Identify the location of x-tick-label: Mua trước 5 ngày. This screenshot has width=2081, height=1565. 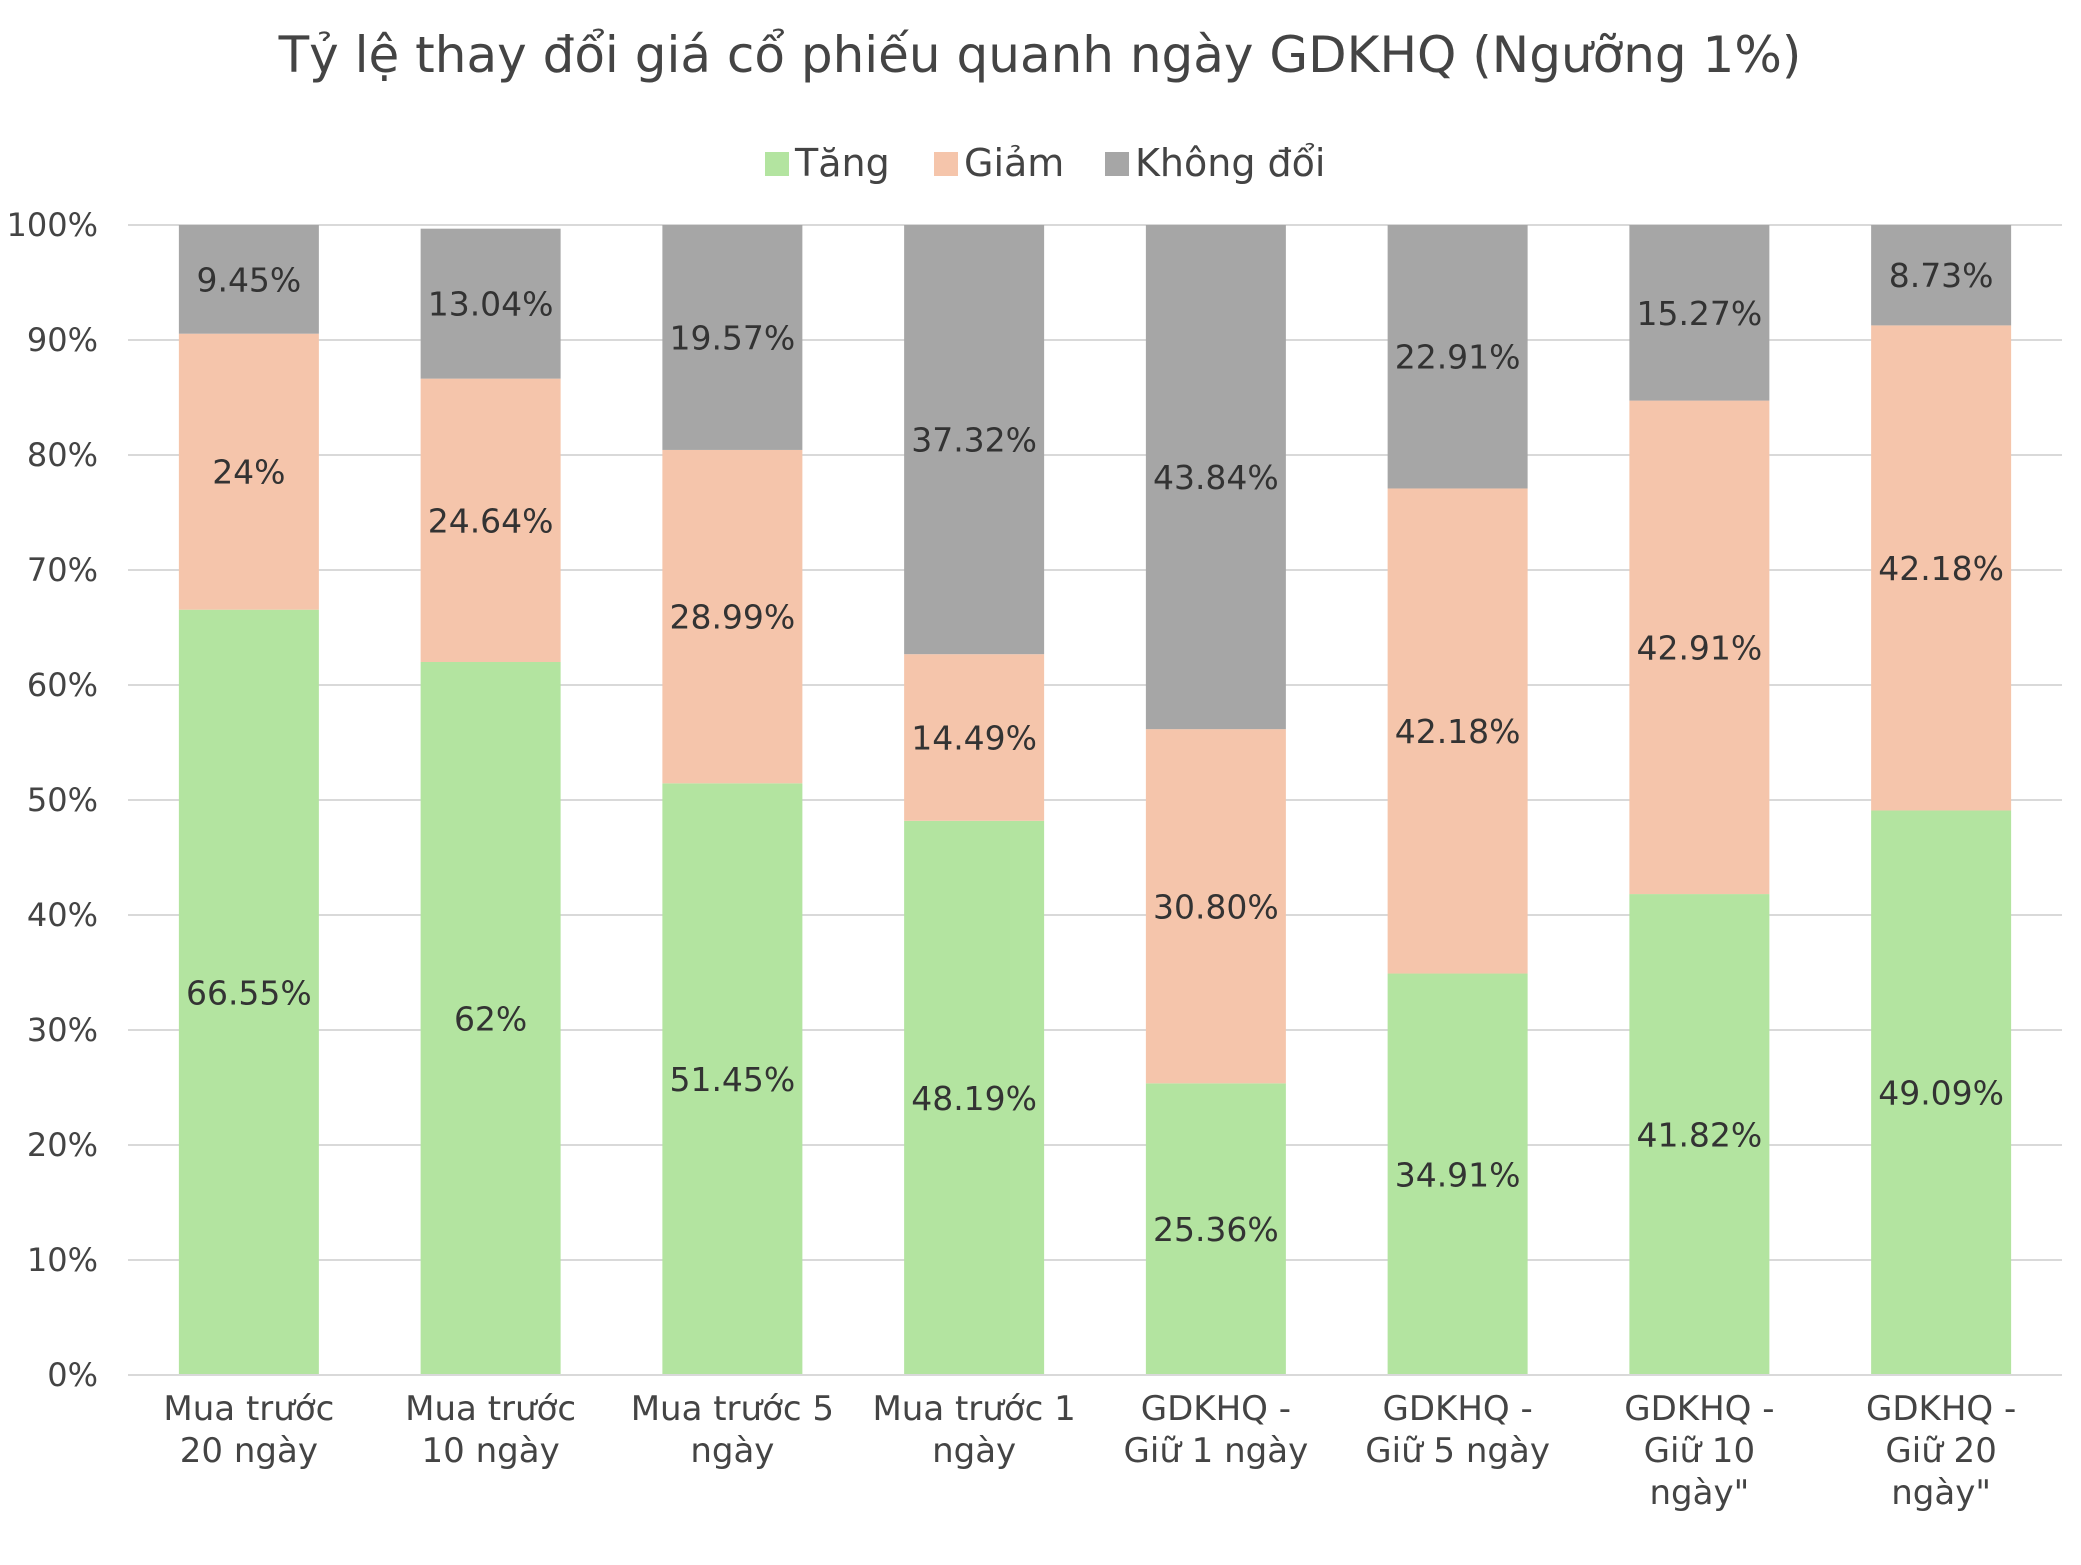
(732, 1430).